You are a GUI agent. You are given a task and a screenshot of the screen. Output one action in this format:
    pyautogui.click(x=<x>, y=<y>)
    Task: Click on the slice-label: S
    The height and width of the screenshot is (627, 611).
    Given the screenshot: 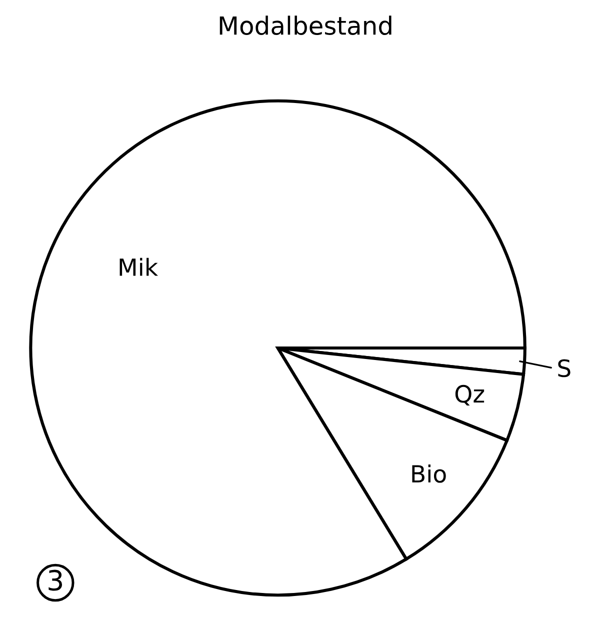 What is the action you would take?
    pyautogui.click(x=564, y=368)
    